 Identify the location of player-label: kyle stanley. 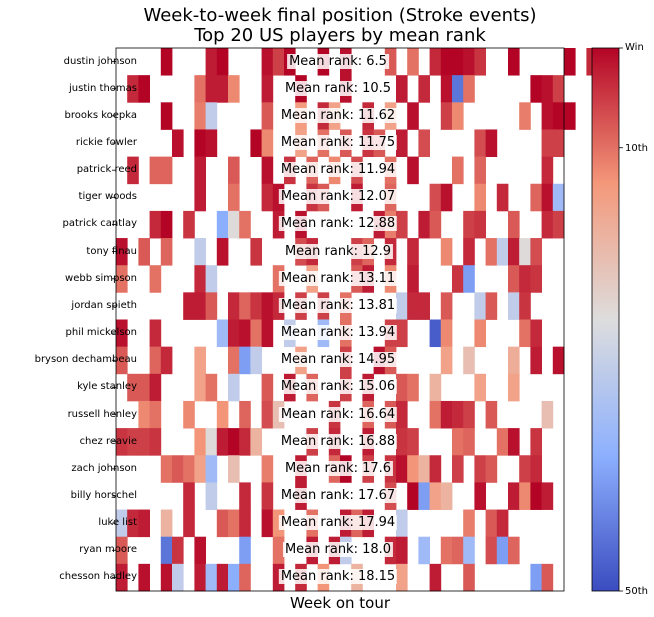
(107, 387).